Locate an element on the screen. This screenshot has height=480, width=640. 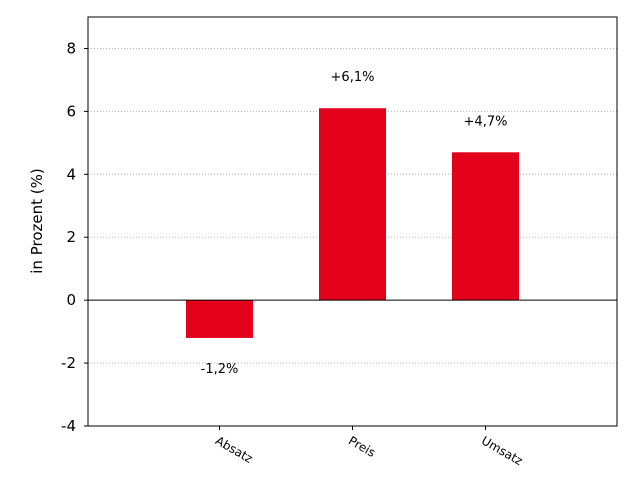
data-label-preis: +6,1% is located at coordinates (353, 77).